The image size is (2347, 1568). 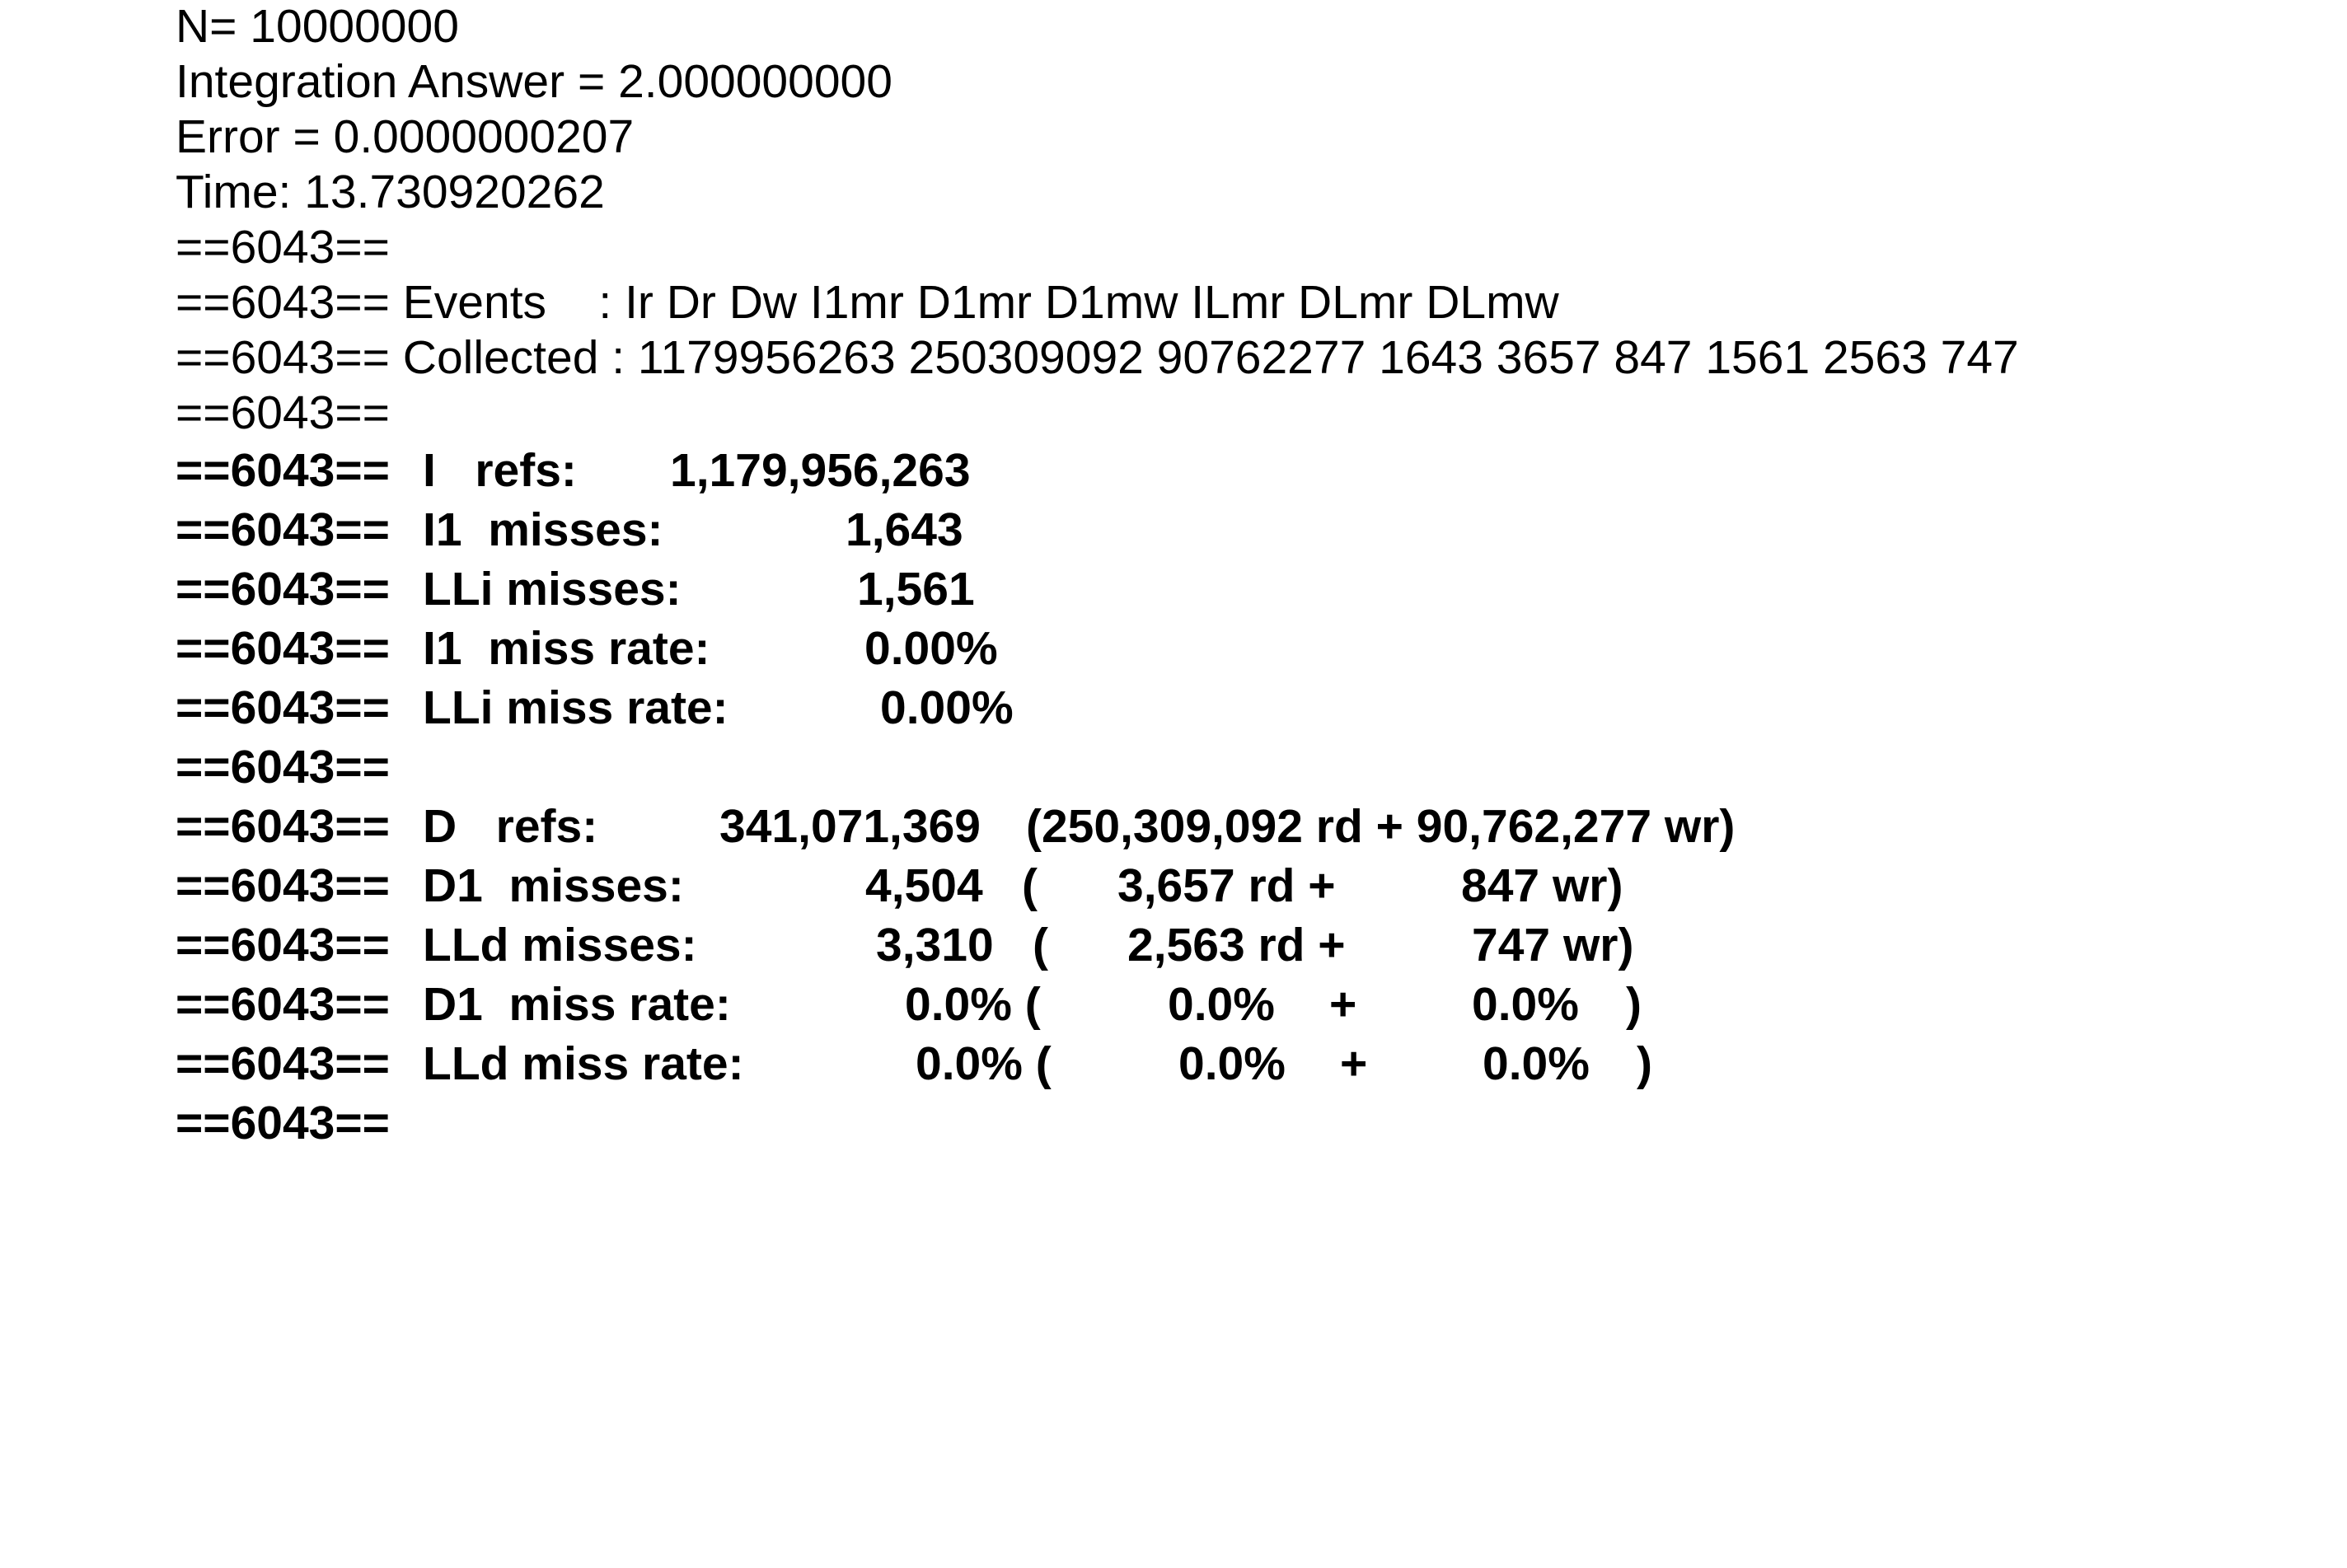 I want to click on lli-miss-rate-label: LLi miss rate:, so click(x=576, y=707).